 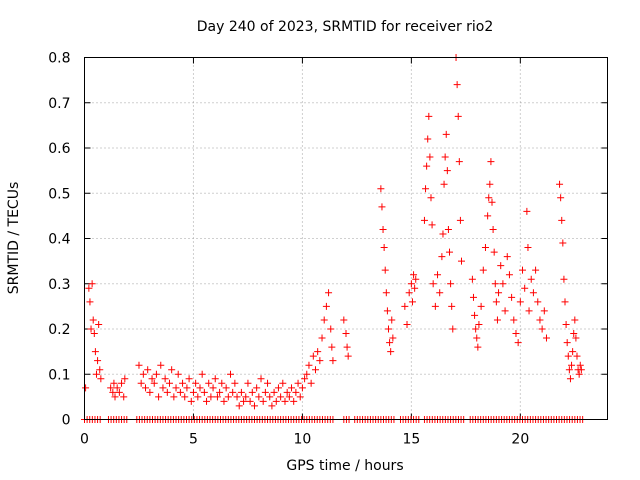 I want to click on x-tick-label: 10, so click(x=303, y=440).